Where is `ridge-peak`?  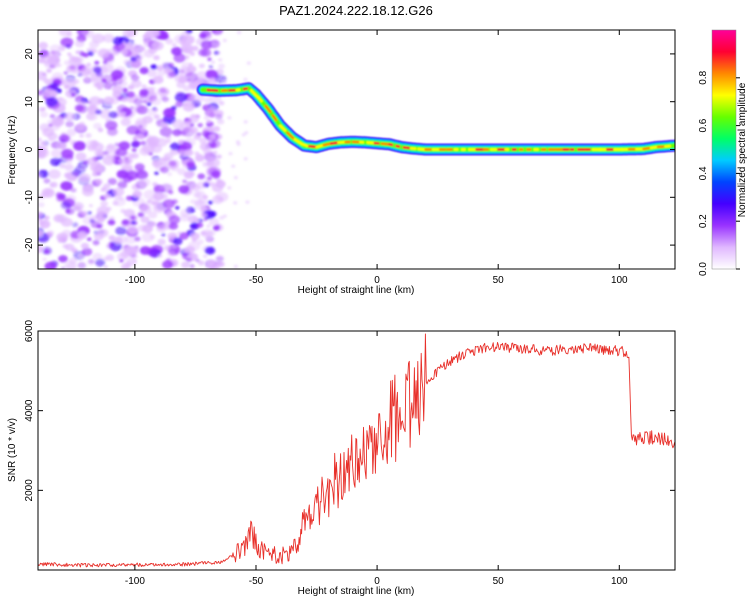
ridge-peak is located at coordinates (342, 142).